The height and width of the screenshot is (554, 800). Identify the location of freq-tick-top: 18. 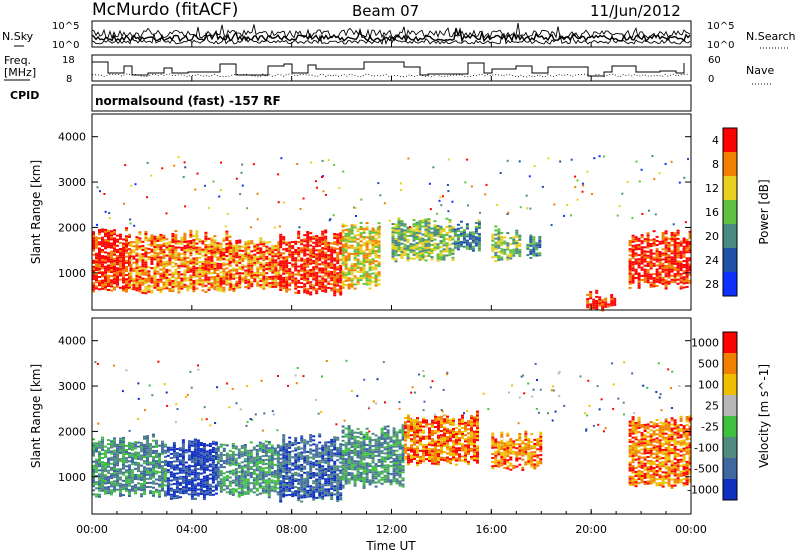
(68, 60).